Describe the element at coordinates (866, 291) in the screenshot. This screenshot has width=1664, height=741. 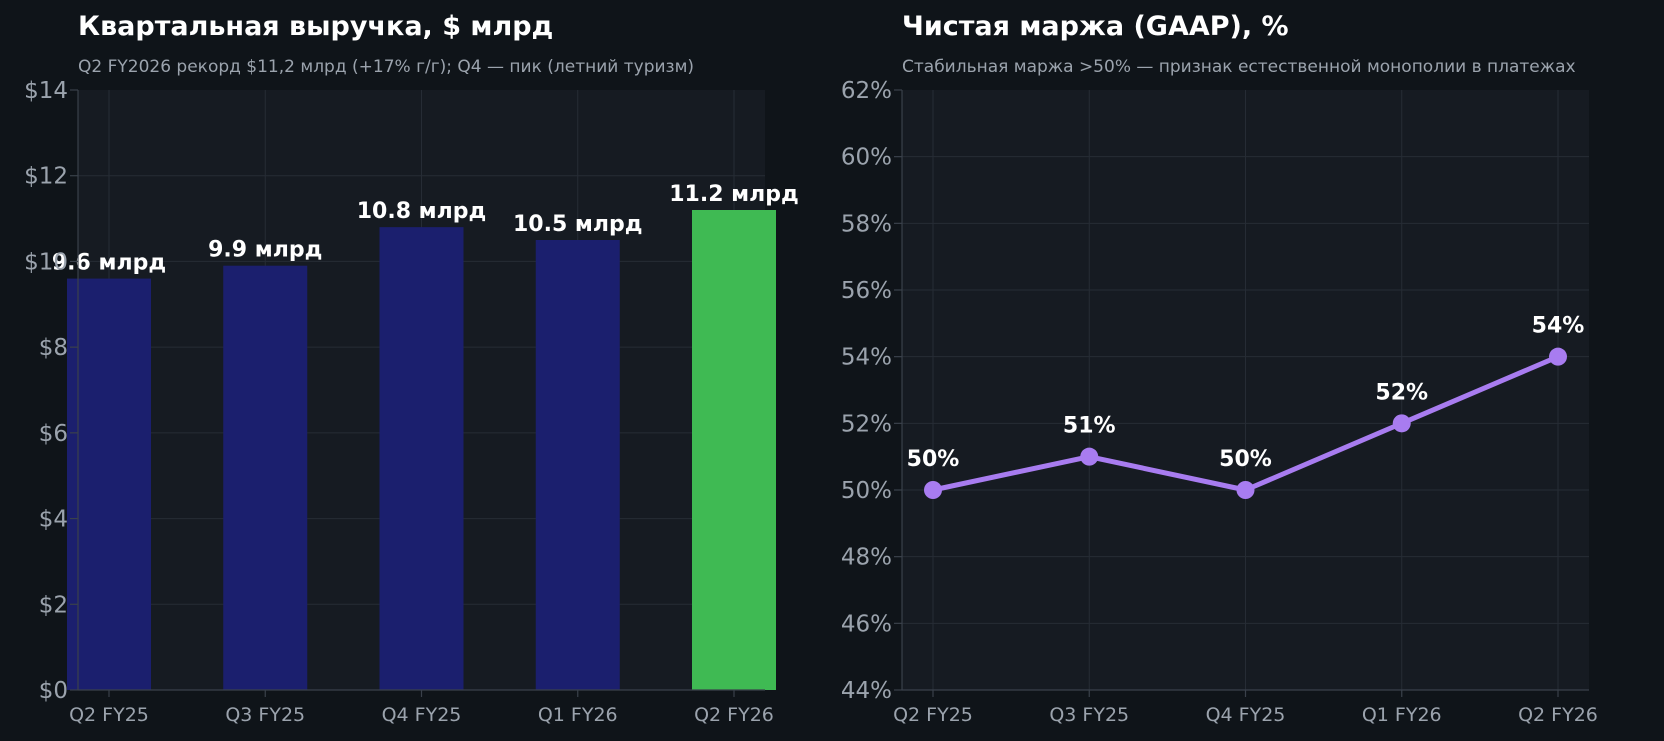
I see `line-ytick-label: 56%` at that location.